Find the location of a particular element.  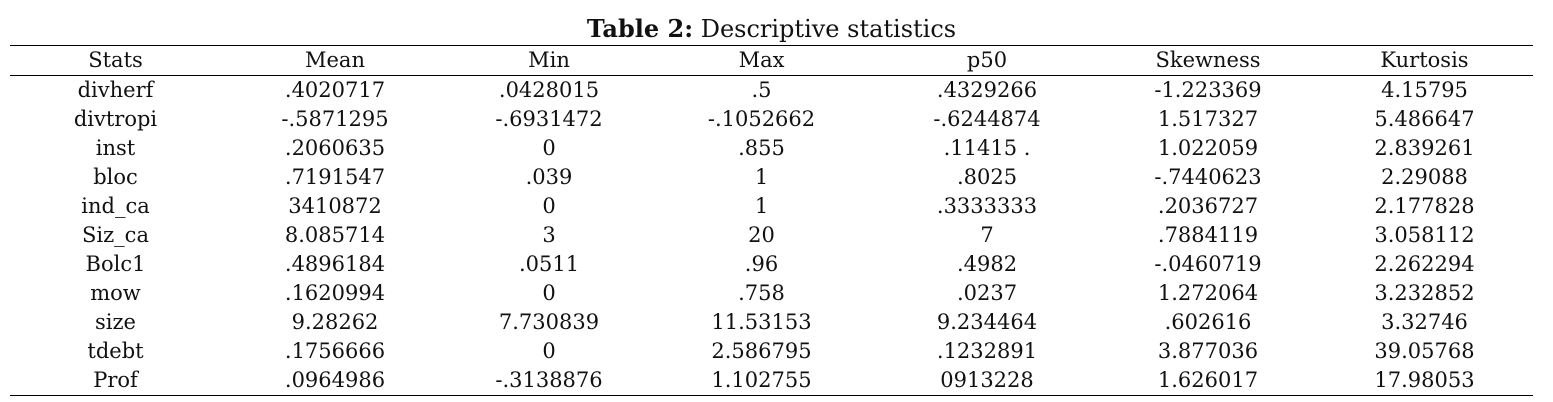

cell-max: 11.53153 is located at coordinates (761, 322).